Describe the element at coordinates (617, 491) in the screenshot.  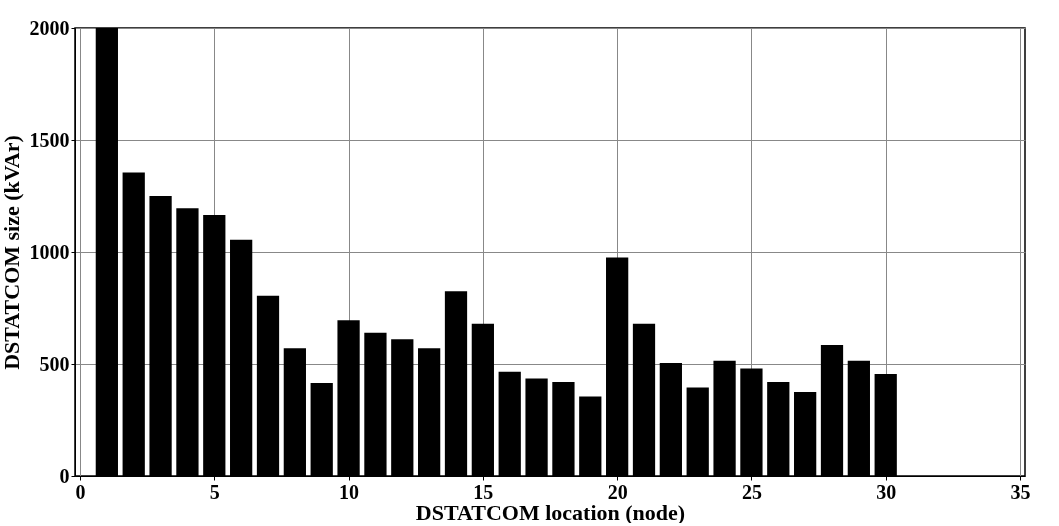
I see `x-tick-label: 20` at that location.